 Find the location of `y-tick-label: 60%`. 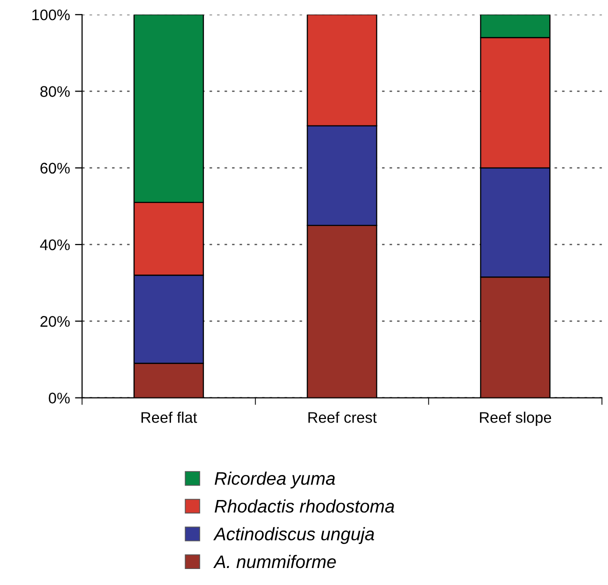

y-tick-label: 60% is located at coordinates (55, 168).